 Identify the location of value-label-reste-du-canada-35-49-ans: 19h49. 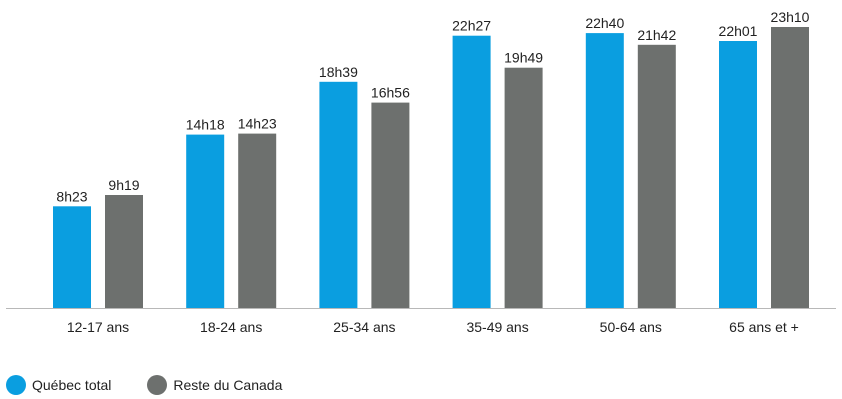
(523, 58).